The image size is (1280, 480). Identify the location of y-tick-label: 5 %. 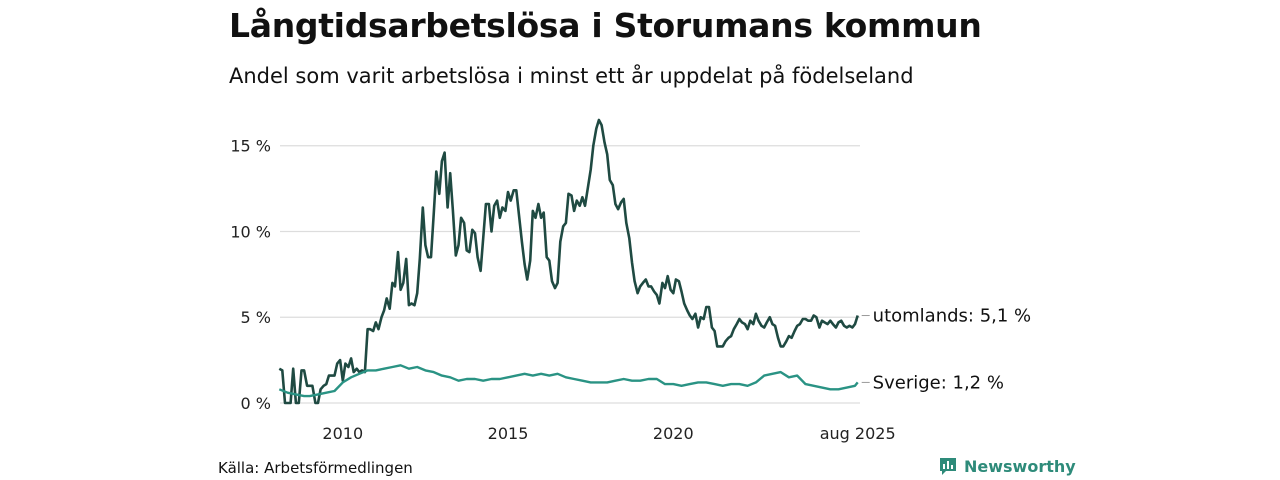
(256, 317).